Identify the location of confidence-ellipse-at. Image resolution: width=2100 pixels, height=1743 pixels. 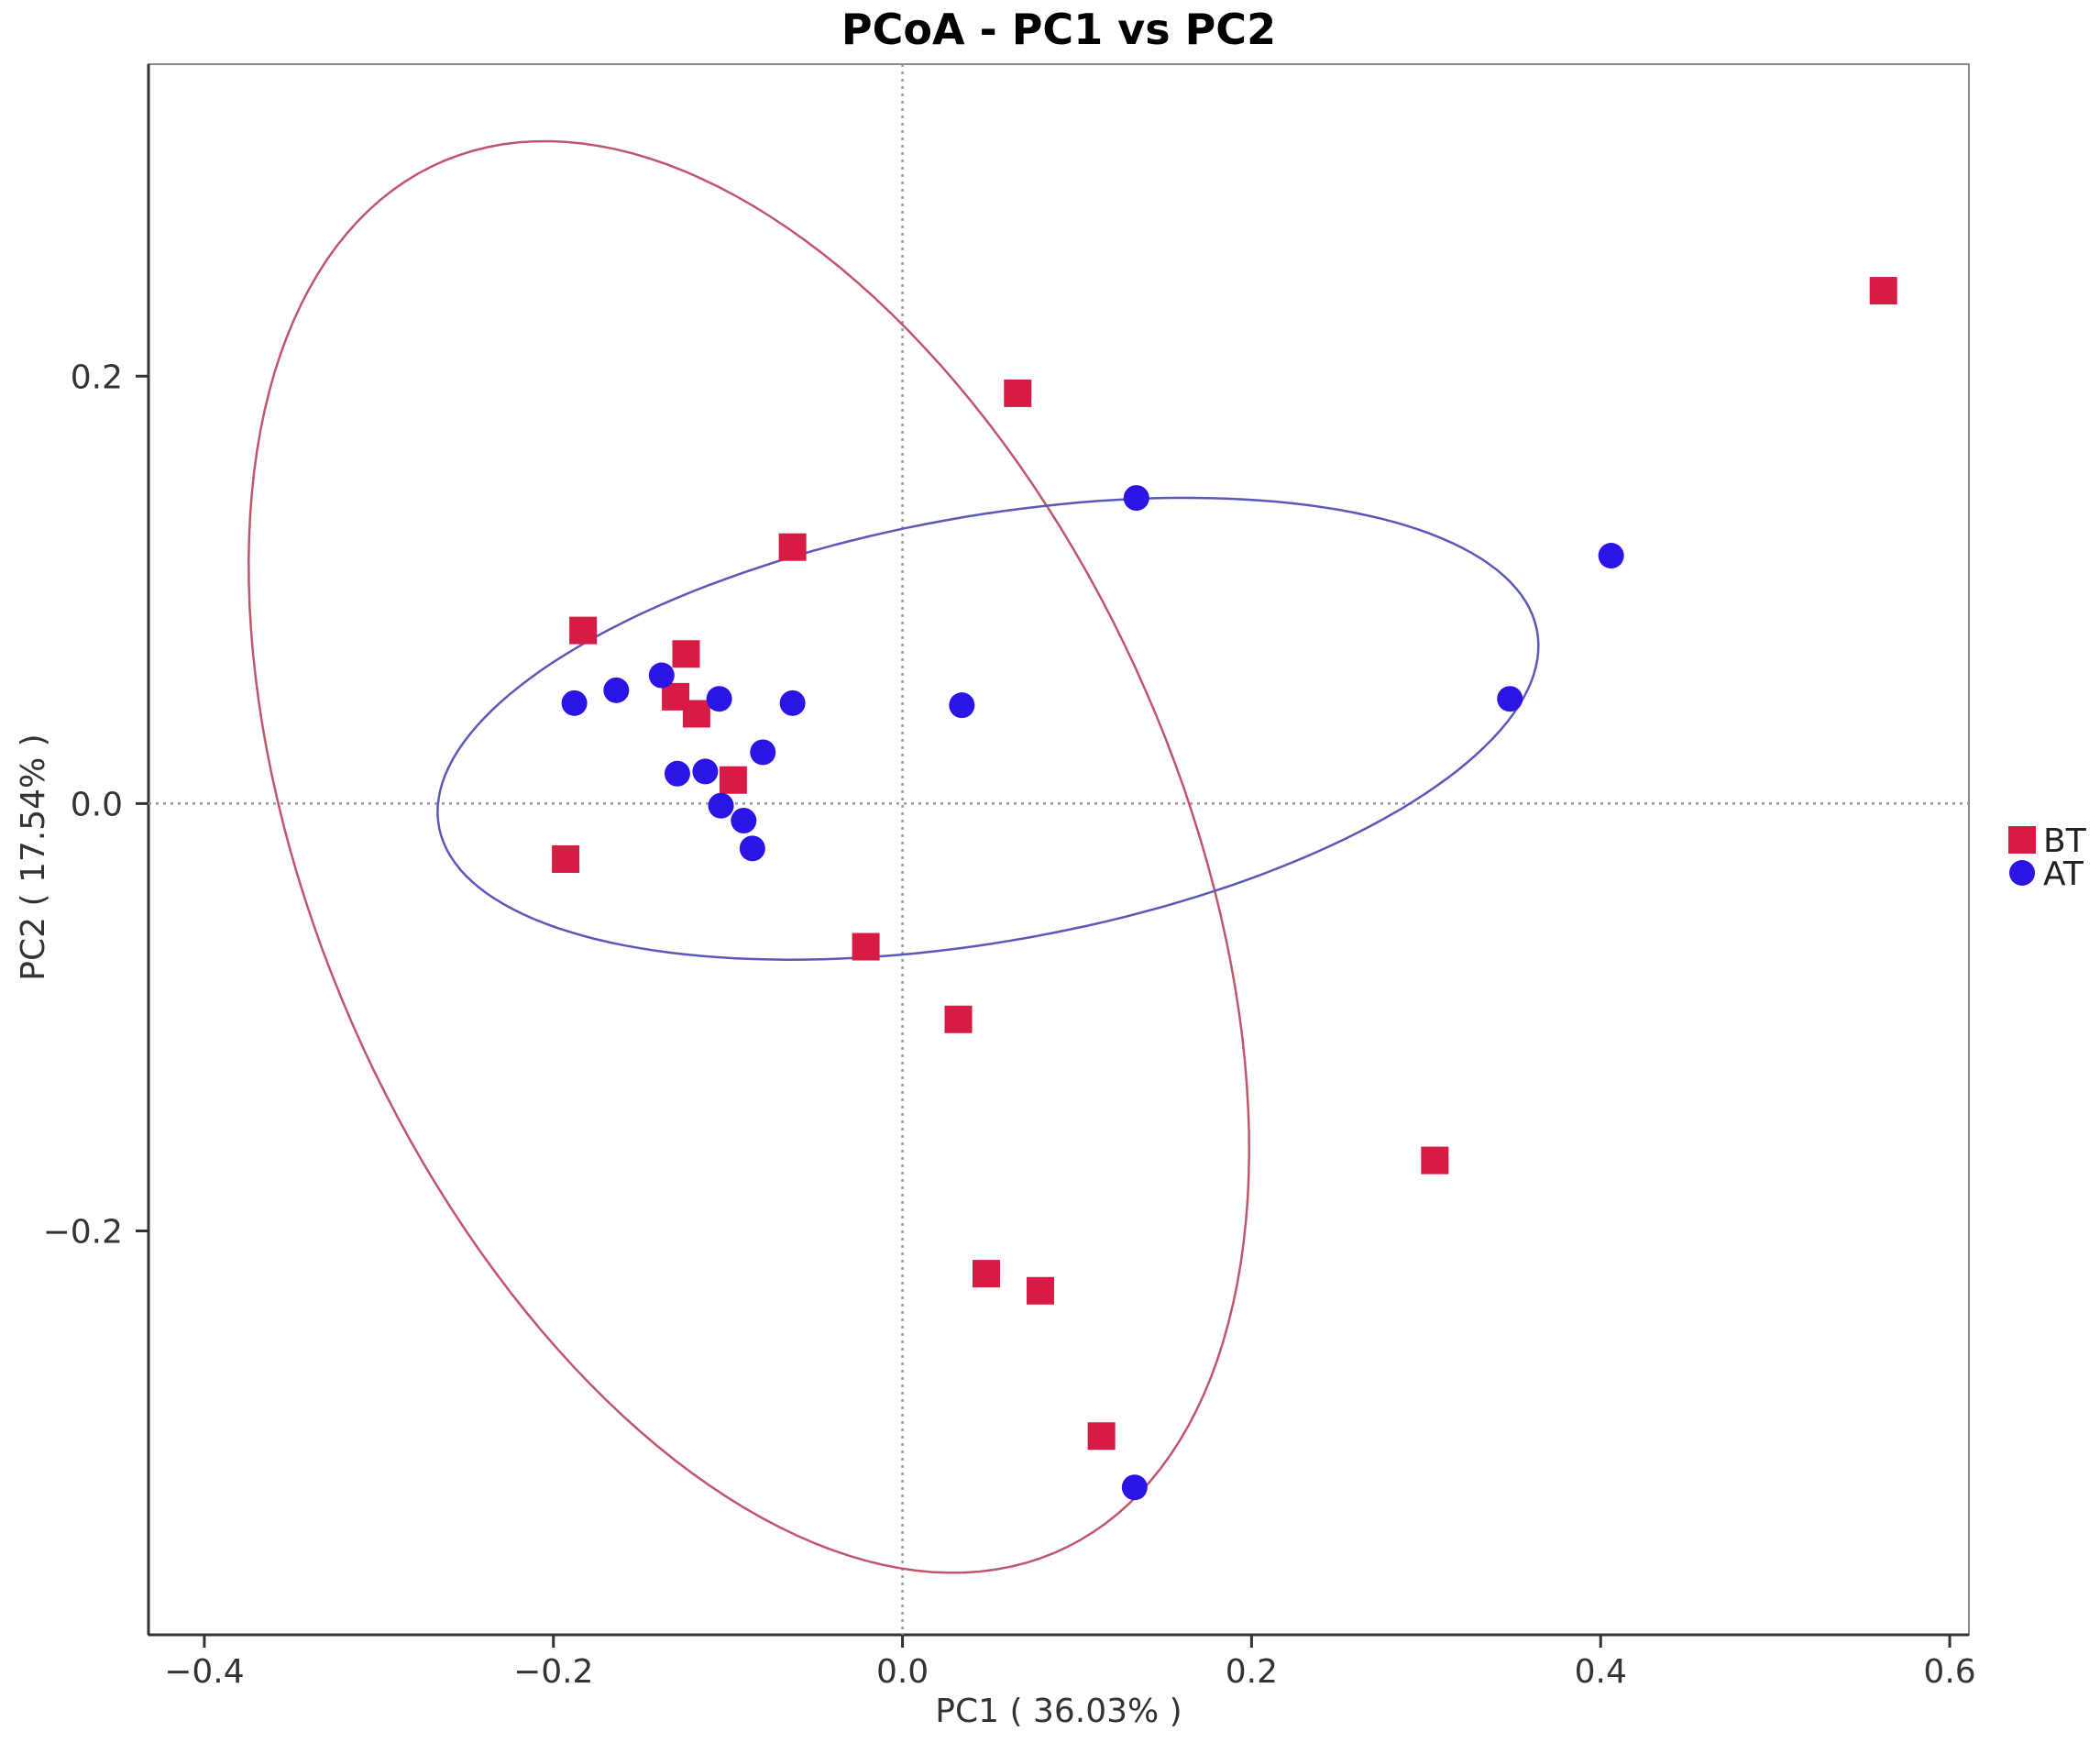
(988, 728).